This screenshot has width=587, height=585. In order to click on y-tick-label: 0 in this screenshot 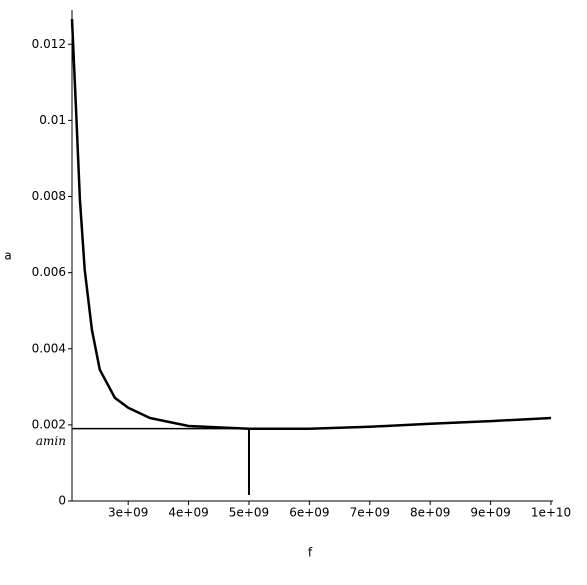, I will do `click(62, 501)`.